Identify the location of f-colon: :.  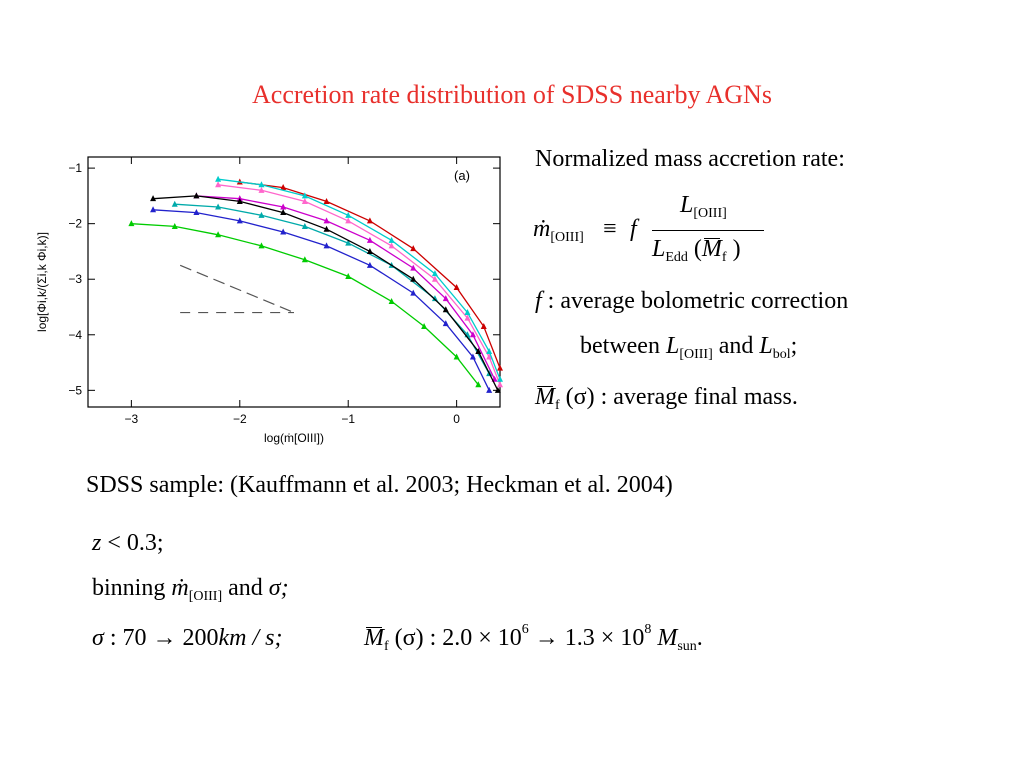
(551, 301).